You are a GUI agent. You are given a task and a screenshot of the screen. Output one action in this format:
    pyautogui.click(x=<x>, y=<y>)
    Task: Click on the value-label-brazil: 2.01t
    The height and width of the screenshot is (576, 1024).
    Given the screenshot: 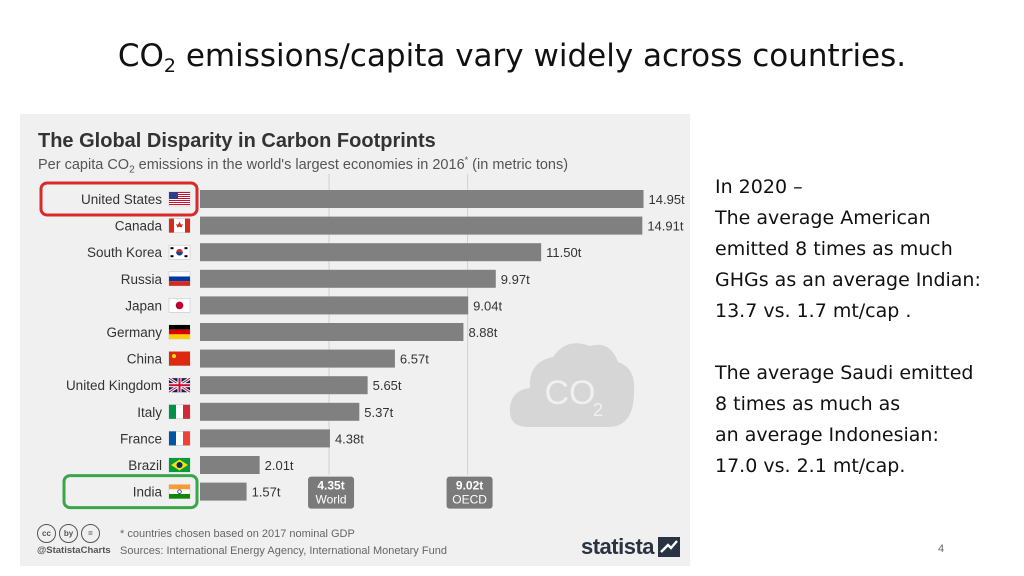 What is the action you would take?
    pyautogui.click(x=279, y=465)
    